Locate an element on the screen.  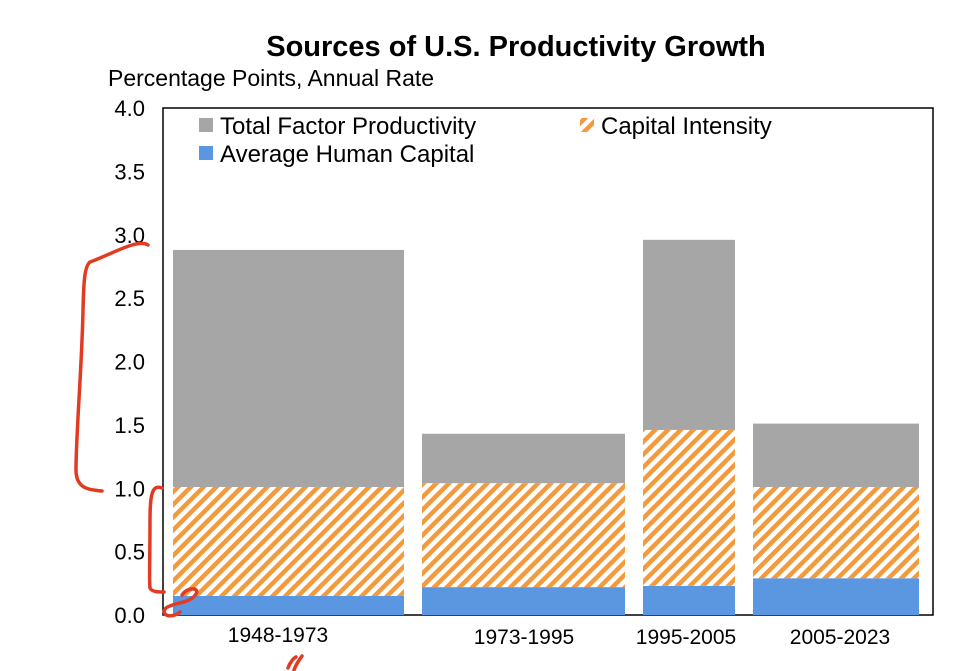
bar-total-factor-productivity-1995-2005 is located at coordinates (689, 334).